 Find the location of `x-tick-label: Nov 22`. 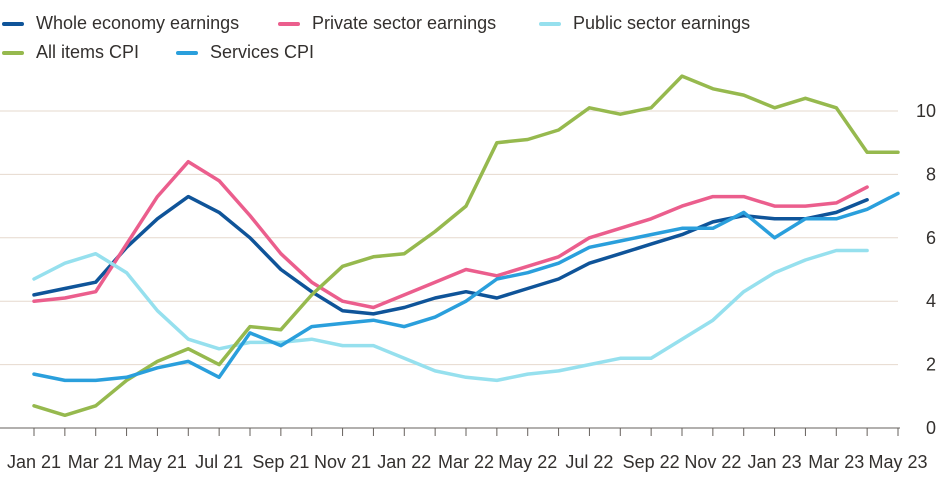

x-tick-label: Nov 22 is located at coordinates (712, 462).